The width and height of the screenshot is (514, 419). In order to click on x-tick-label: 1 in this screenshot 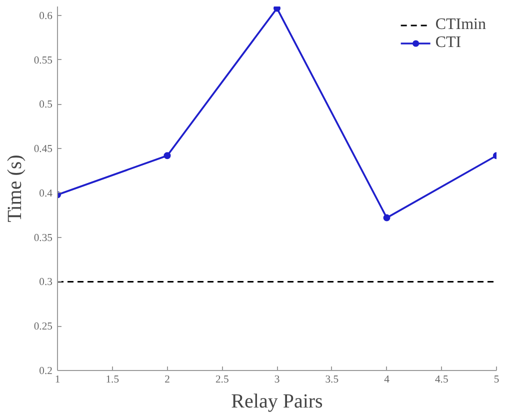, I will do `click(57, 380)`.